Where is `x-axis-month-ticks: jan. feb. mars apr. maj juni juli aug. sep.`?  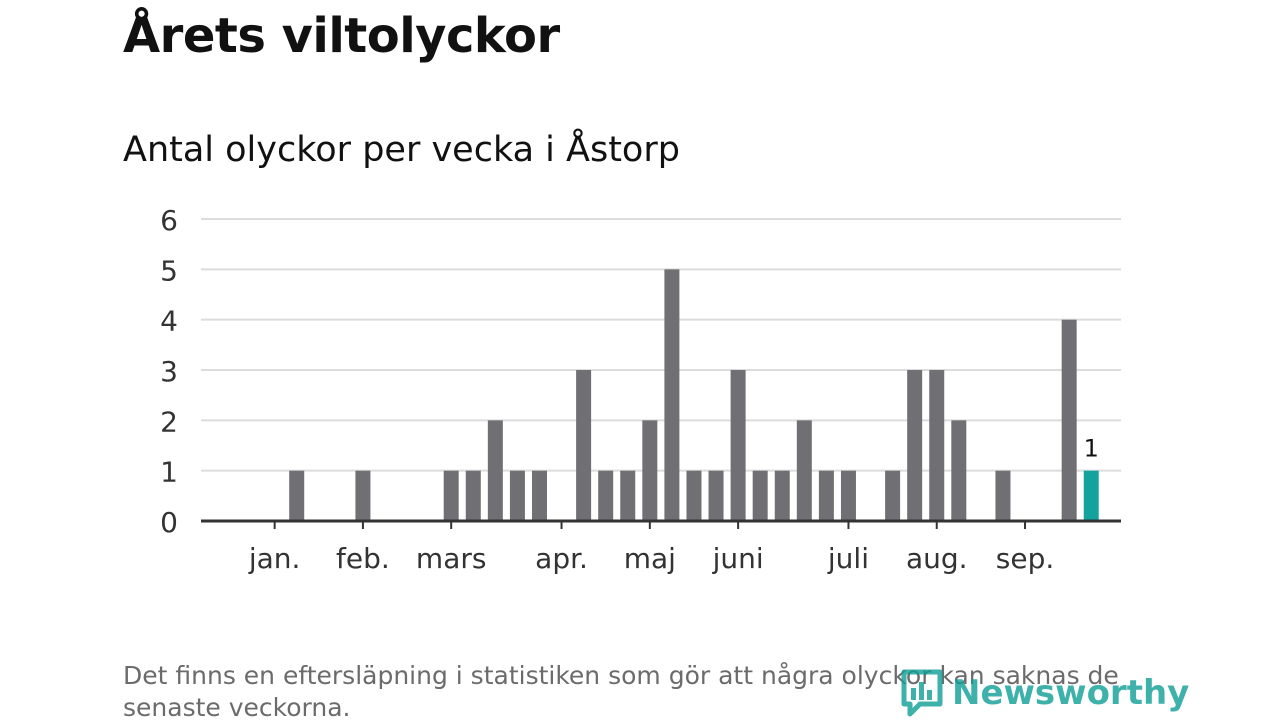
x-axis-month-ticks: jan. feb. mars apr. maj juni juli aug. sep. is located at coordinates (651, 548).